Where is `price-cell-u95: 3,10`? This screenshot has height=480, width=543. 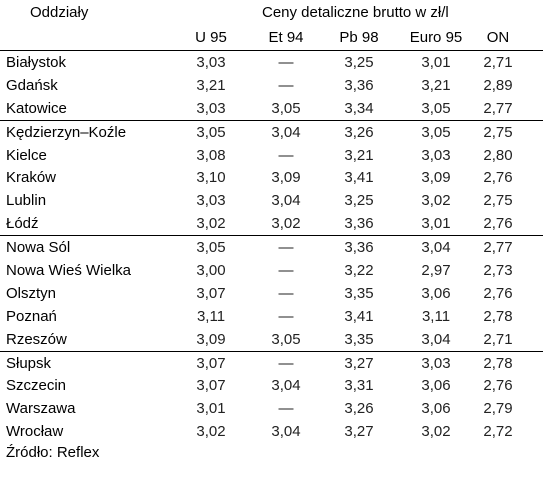
price-cell-u95: 3,10 is located at coordinates (211, 178).